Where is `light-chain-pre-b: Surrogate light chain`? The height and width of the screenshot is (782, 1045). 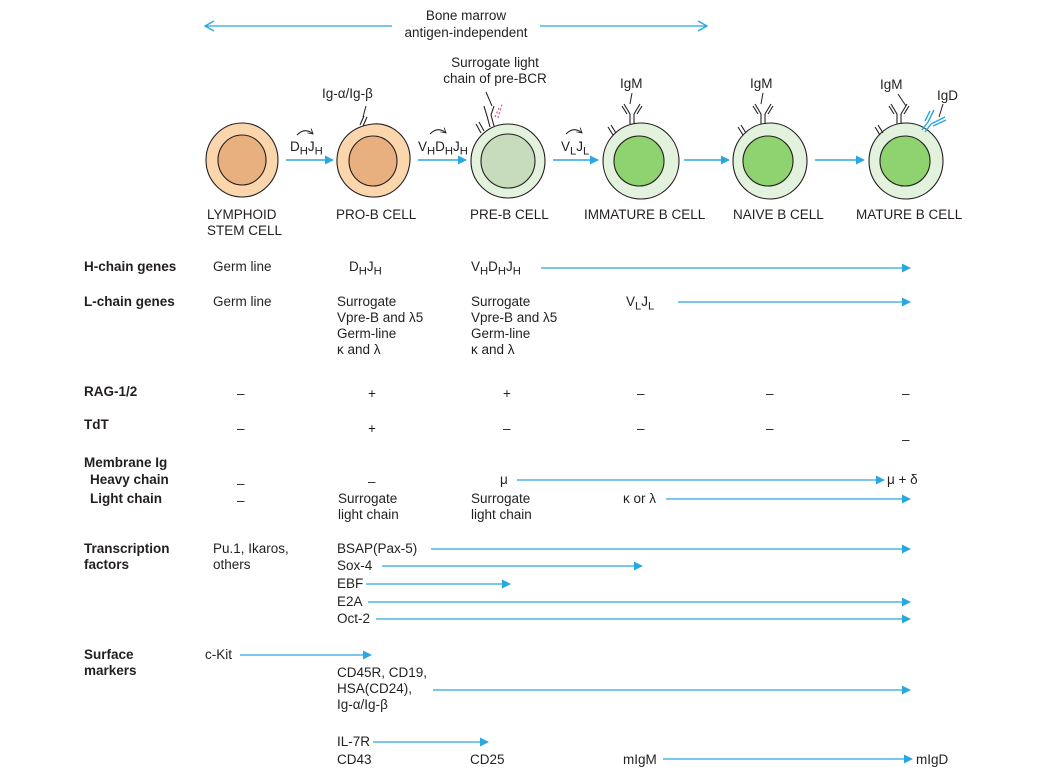 light-chain-pre-b: Surrogate light chain is located at coordinates (501, 506).